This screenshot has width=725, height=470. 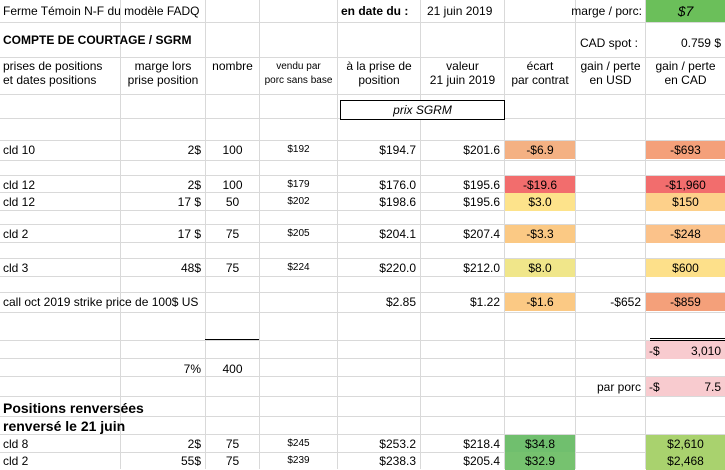 I want to click on row-ecart: -$6.9, so click(x=540, y=150).